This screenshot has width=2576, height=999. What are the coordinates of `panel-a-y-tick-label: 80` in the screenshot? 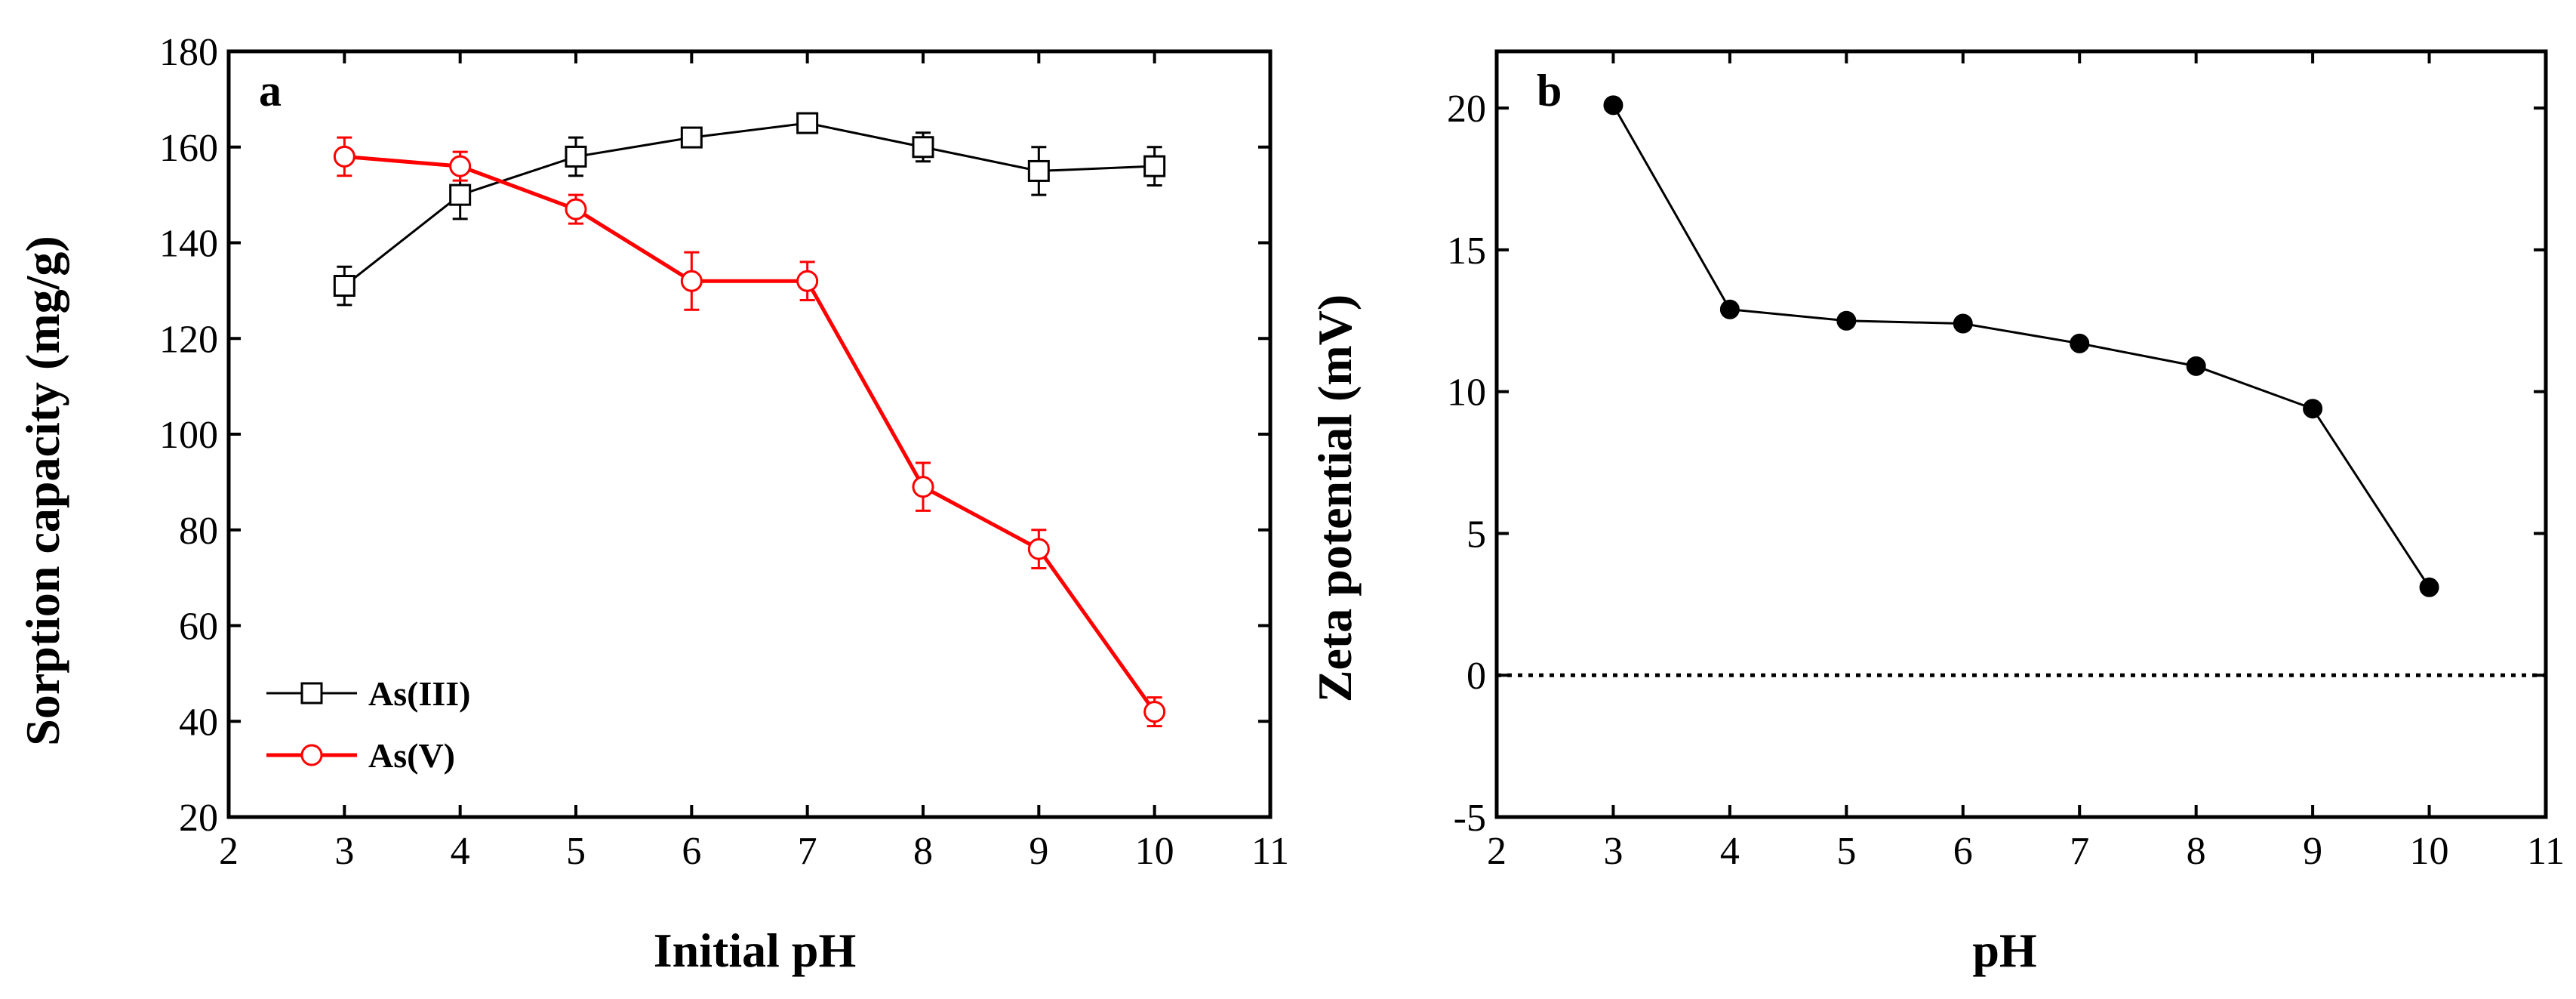 It's located at (198, 531).